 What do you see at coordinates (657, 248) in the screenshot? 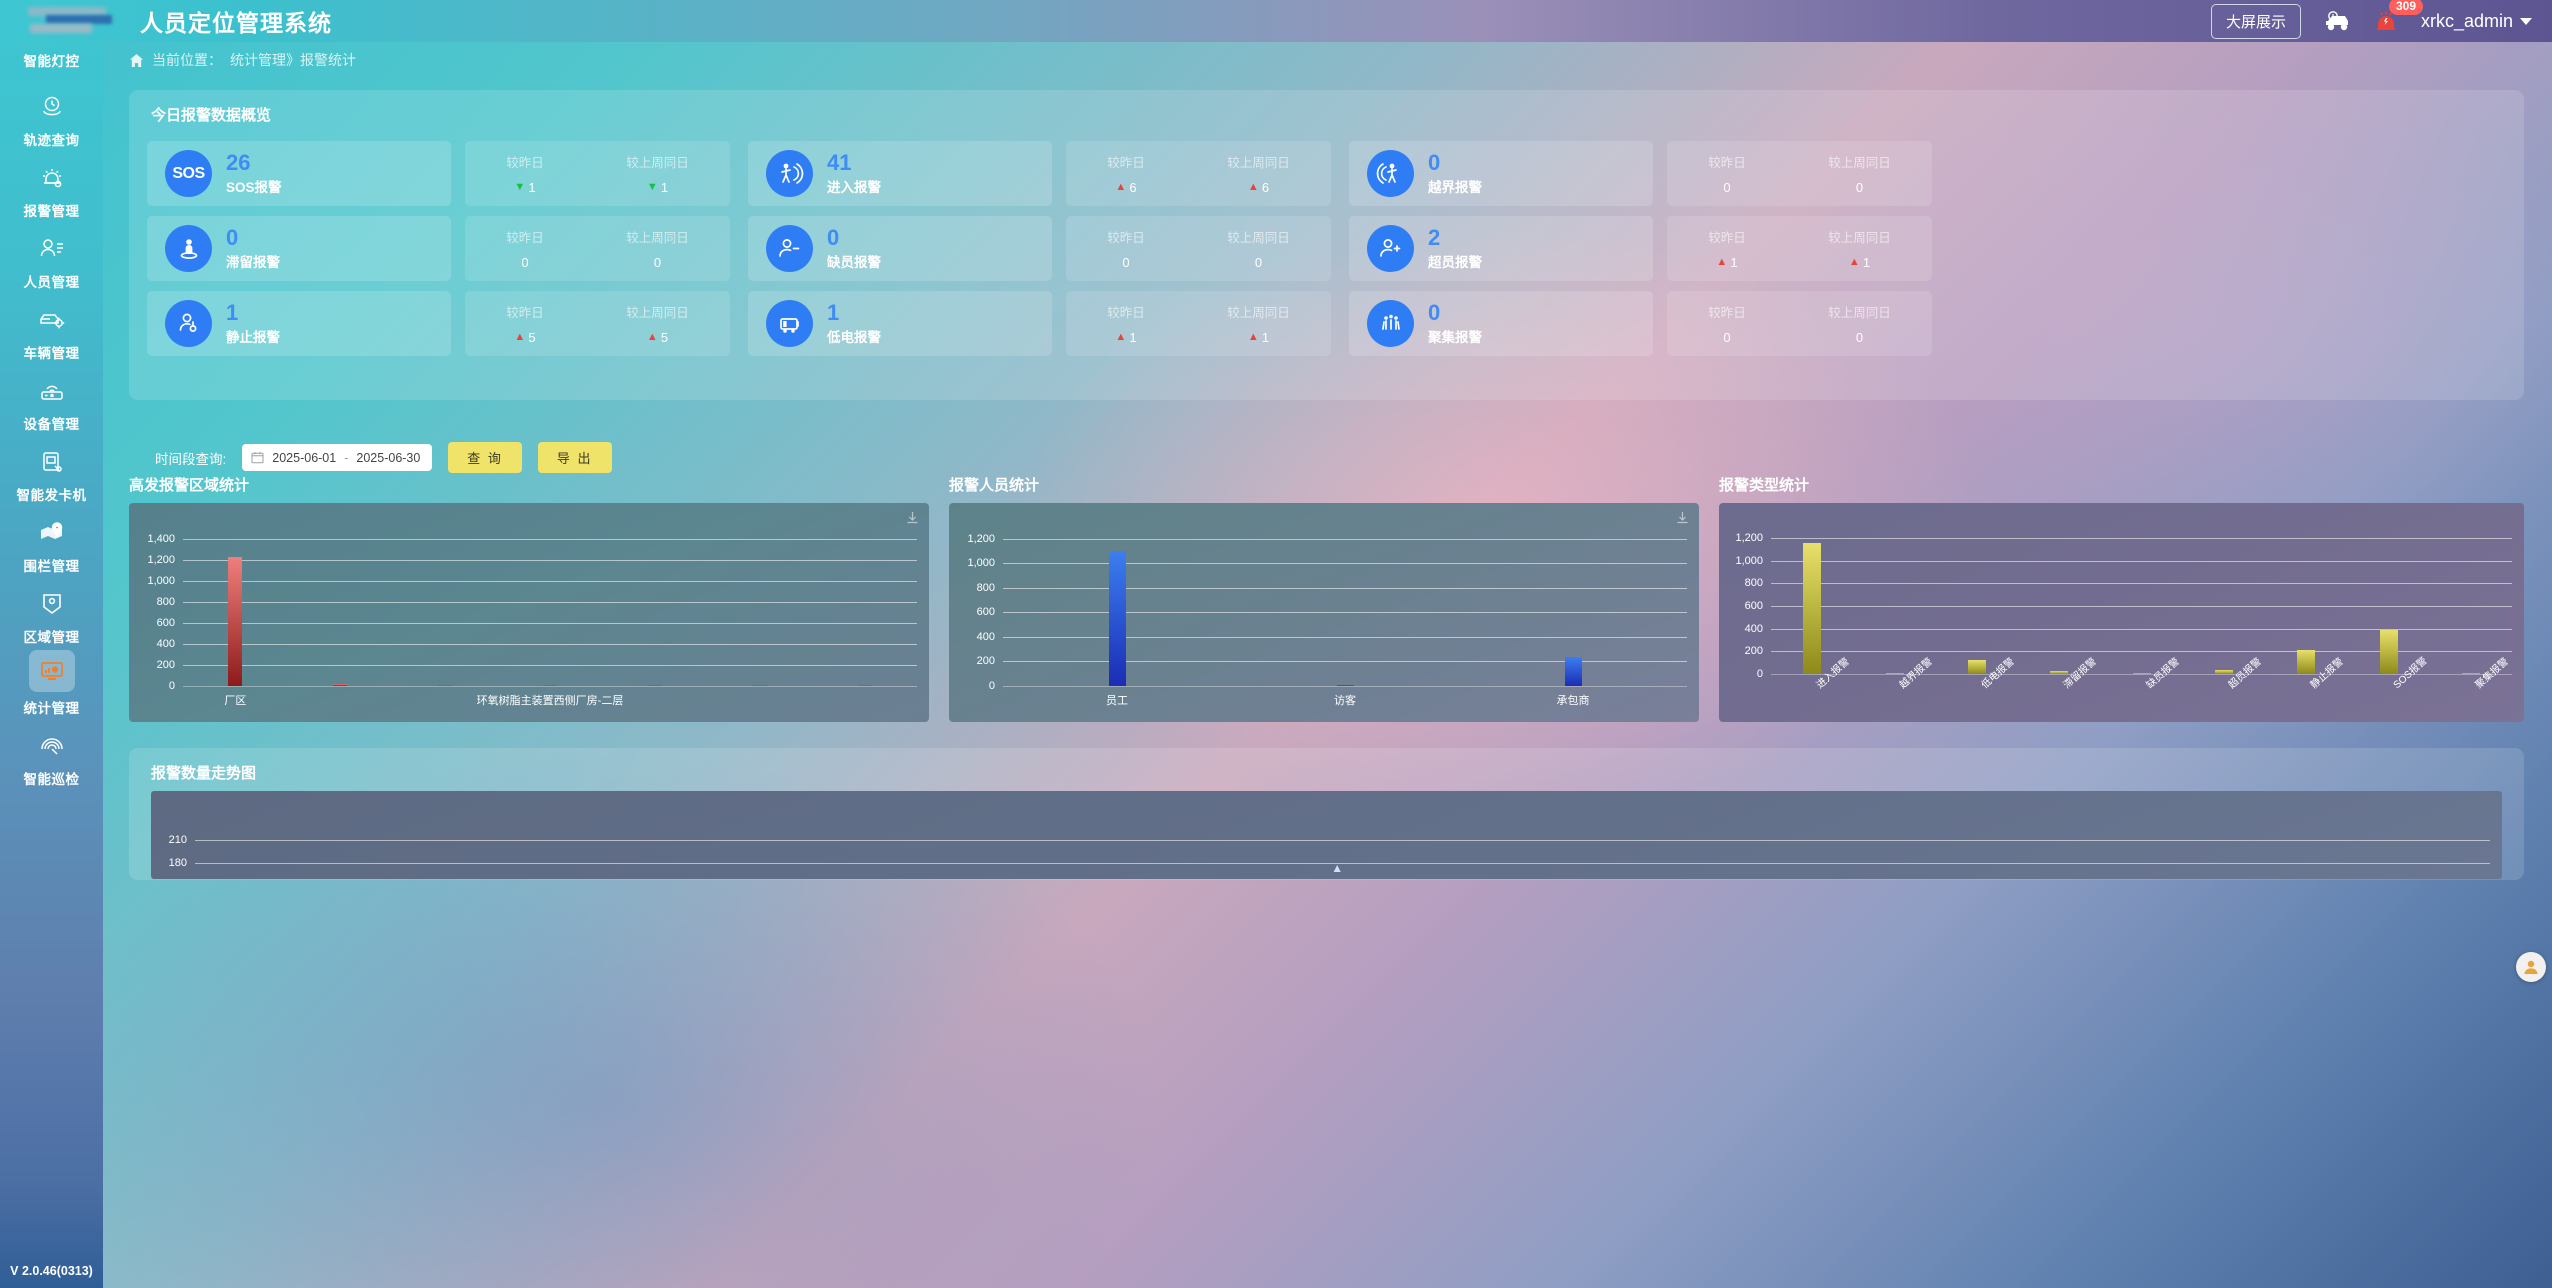
I see `delta-column: 较上周同日 0` at bounding box center [657, 248].